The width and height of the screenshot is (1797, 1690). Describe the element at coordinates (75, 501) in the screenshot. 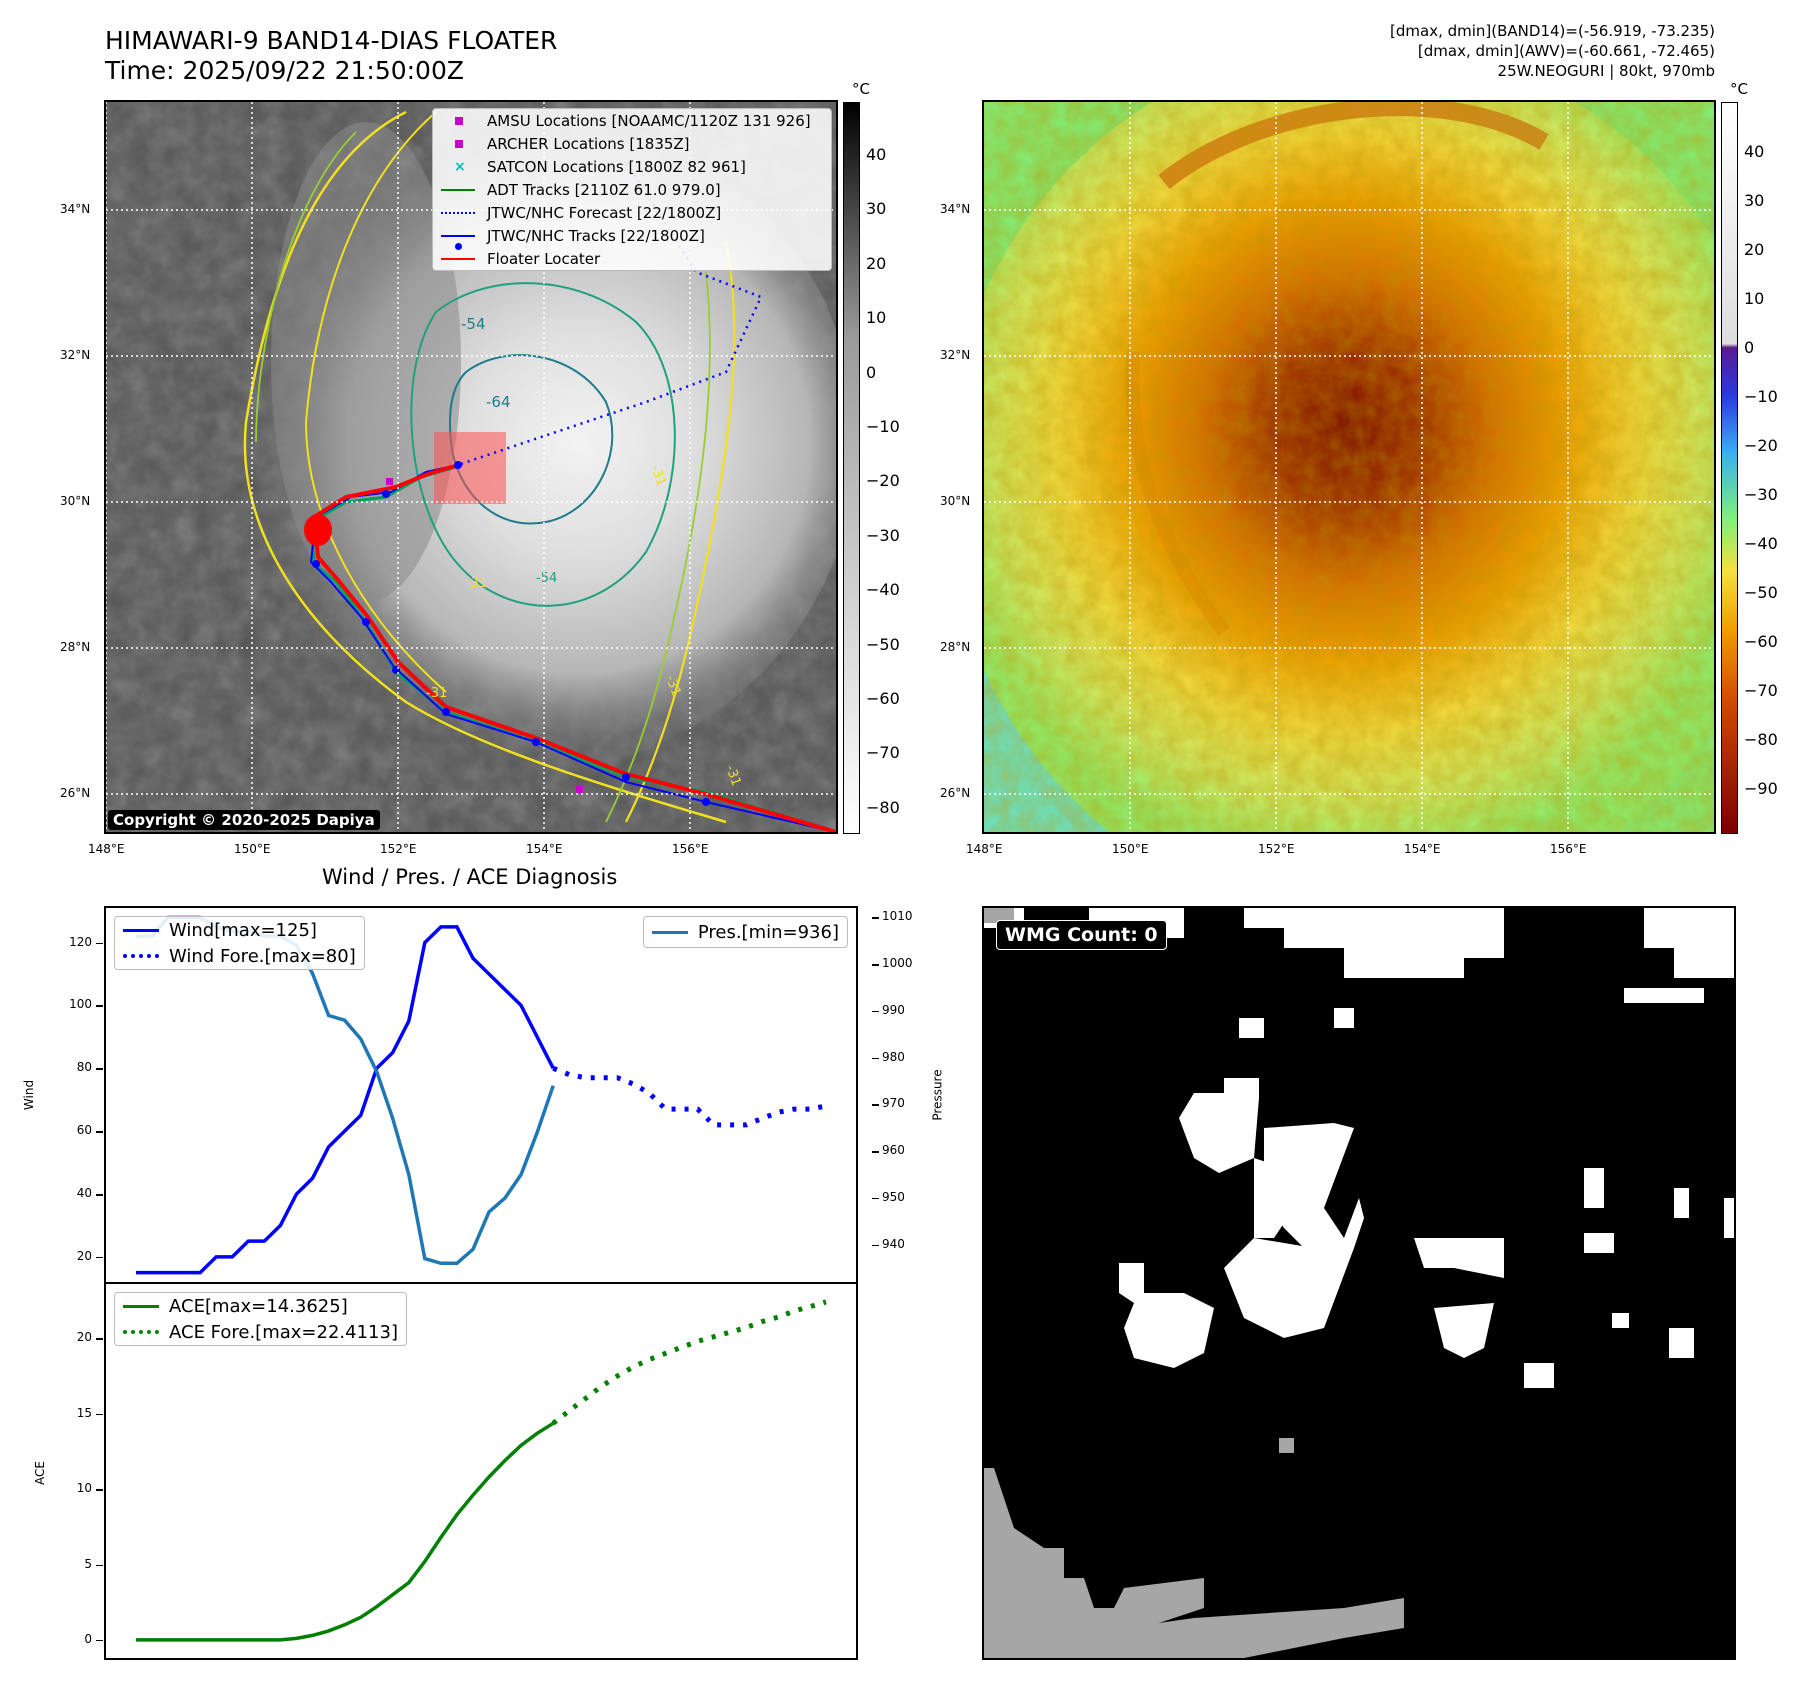

I see `lat-label: 30°N` at that location.